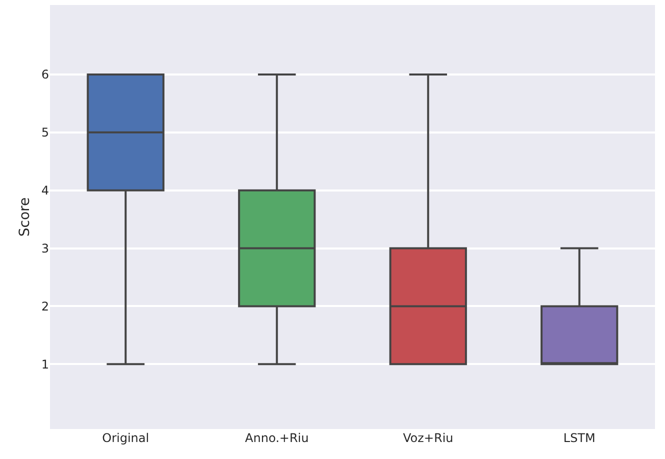  I want to click on y-tick-label: 1, so click(45, 364).